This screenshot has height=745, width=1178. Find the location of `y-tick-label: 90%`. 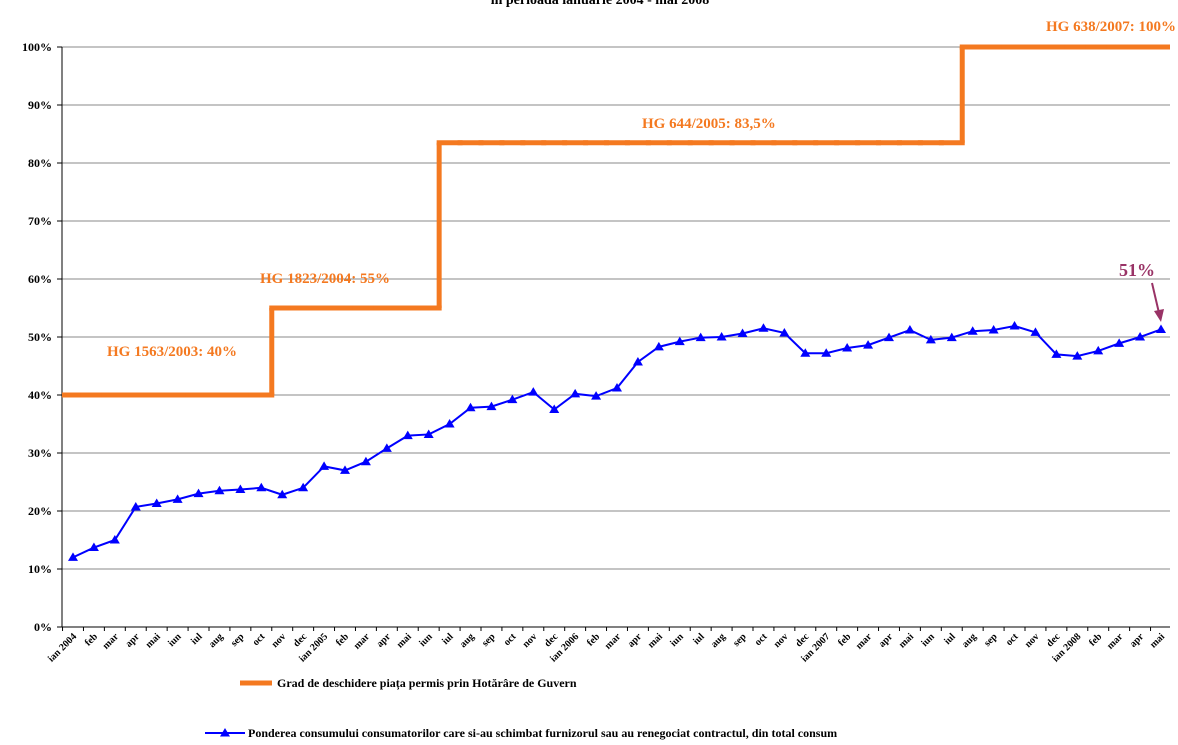

y-tick-label: 90% is located at coordinates (40, 105).